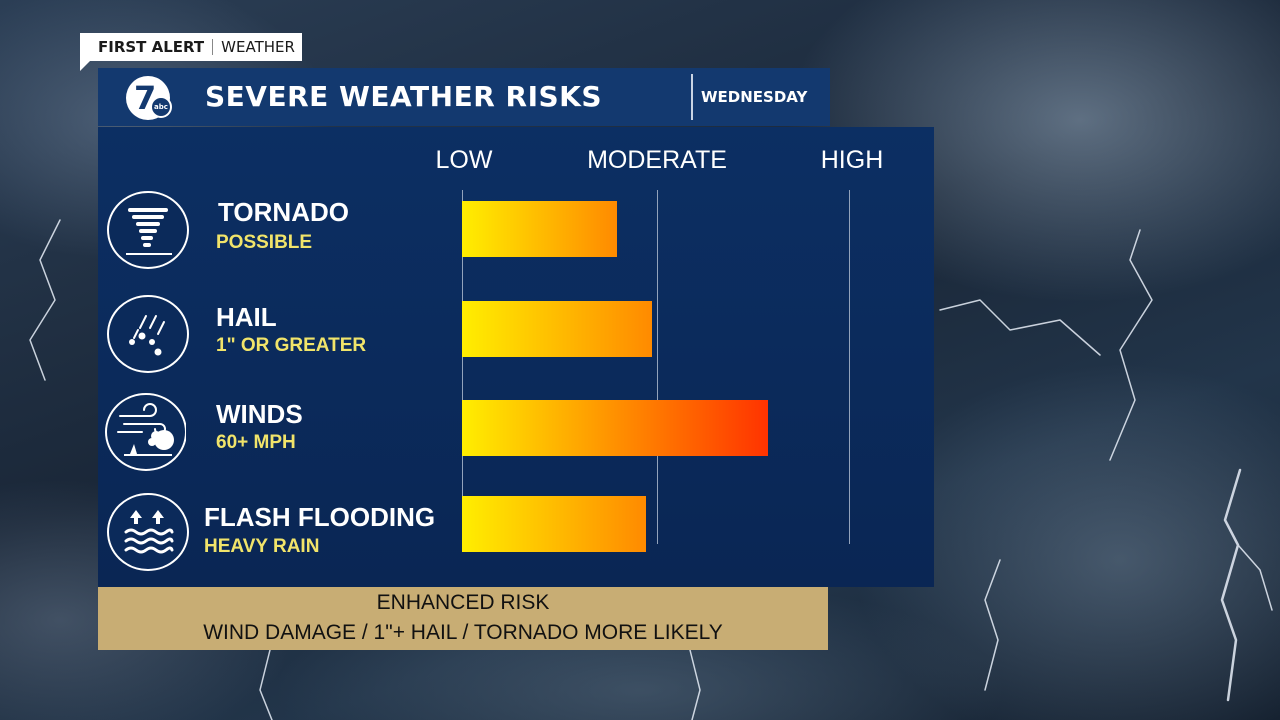 This screenshot has width=1280, height=720. I want to click on tornado-icon, so click(148, 230).